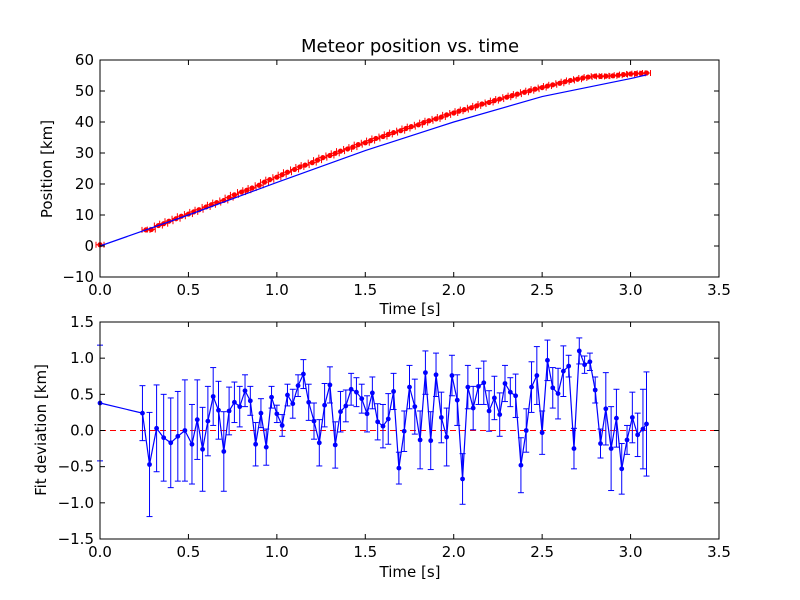 The image size is (800, 600). What do you see at coordinates (47, 169) in the screenshot?
I see `y-axis-label: Position [km]` at bounding box center [47, 169].